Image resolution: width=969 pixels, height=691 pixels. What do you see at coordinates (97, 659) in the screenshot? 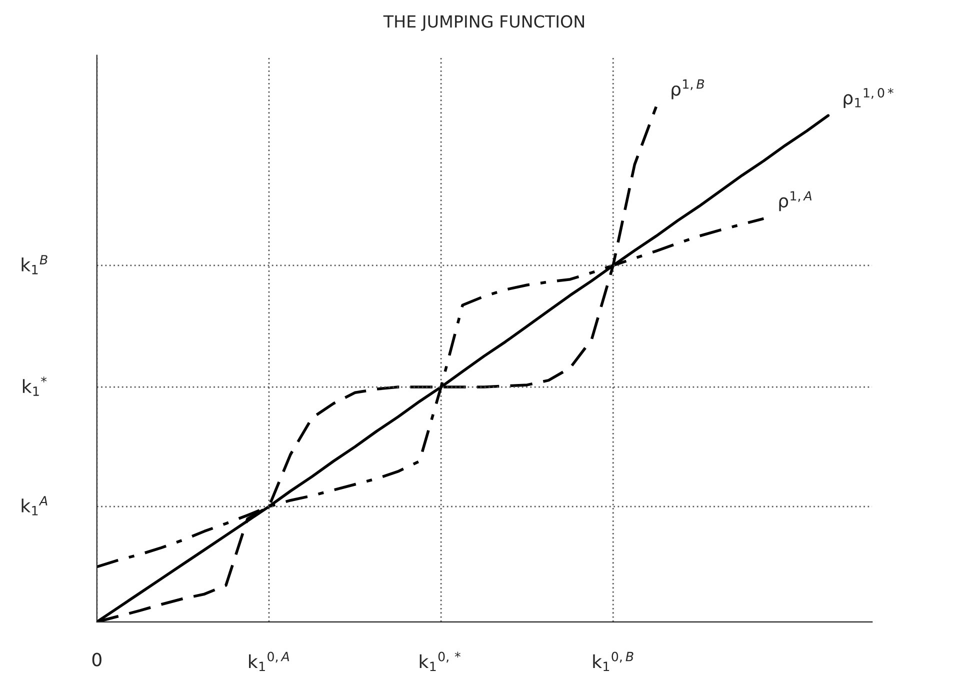
I see `x-tick-label: 0` at bounding box center [97, 659].